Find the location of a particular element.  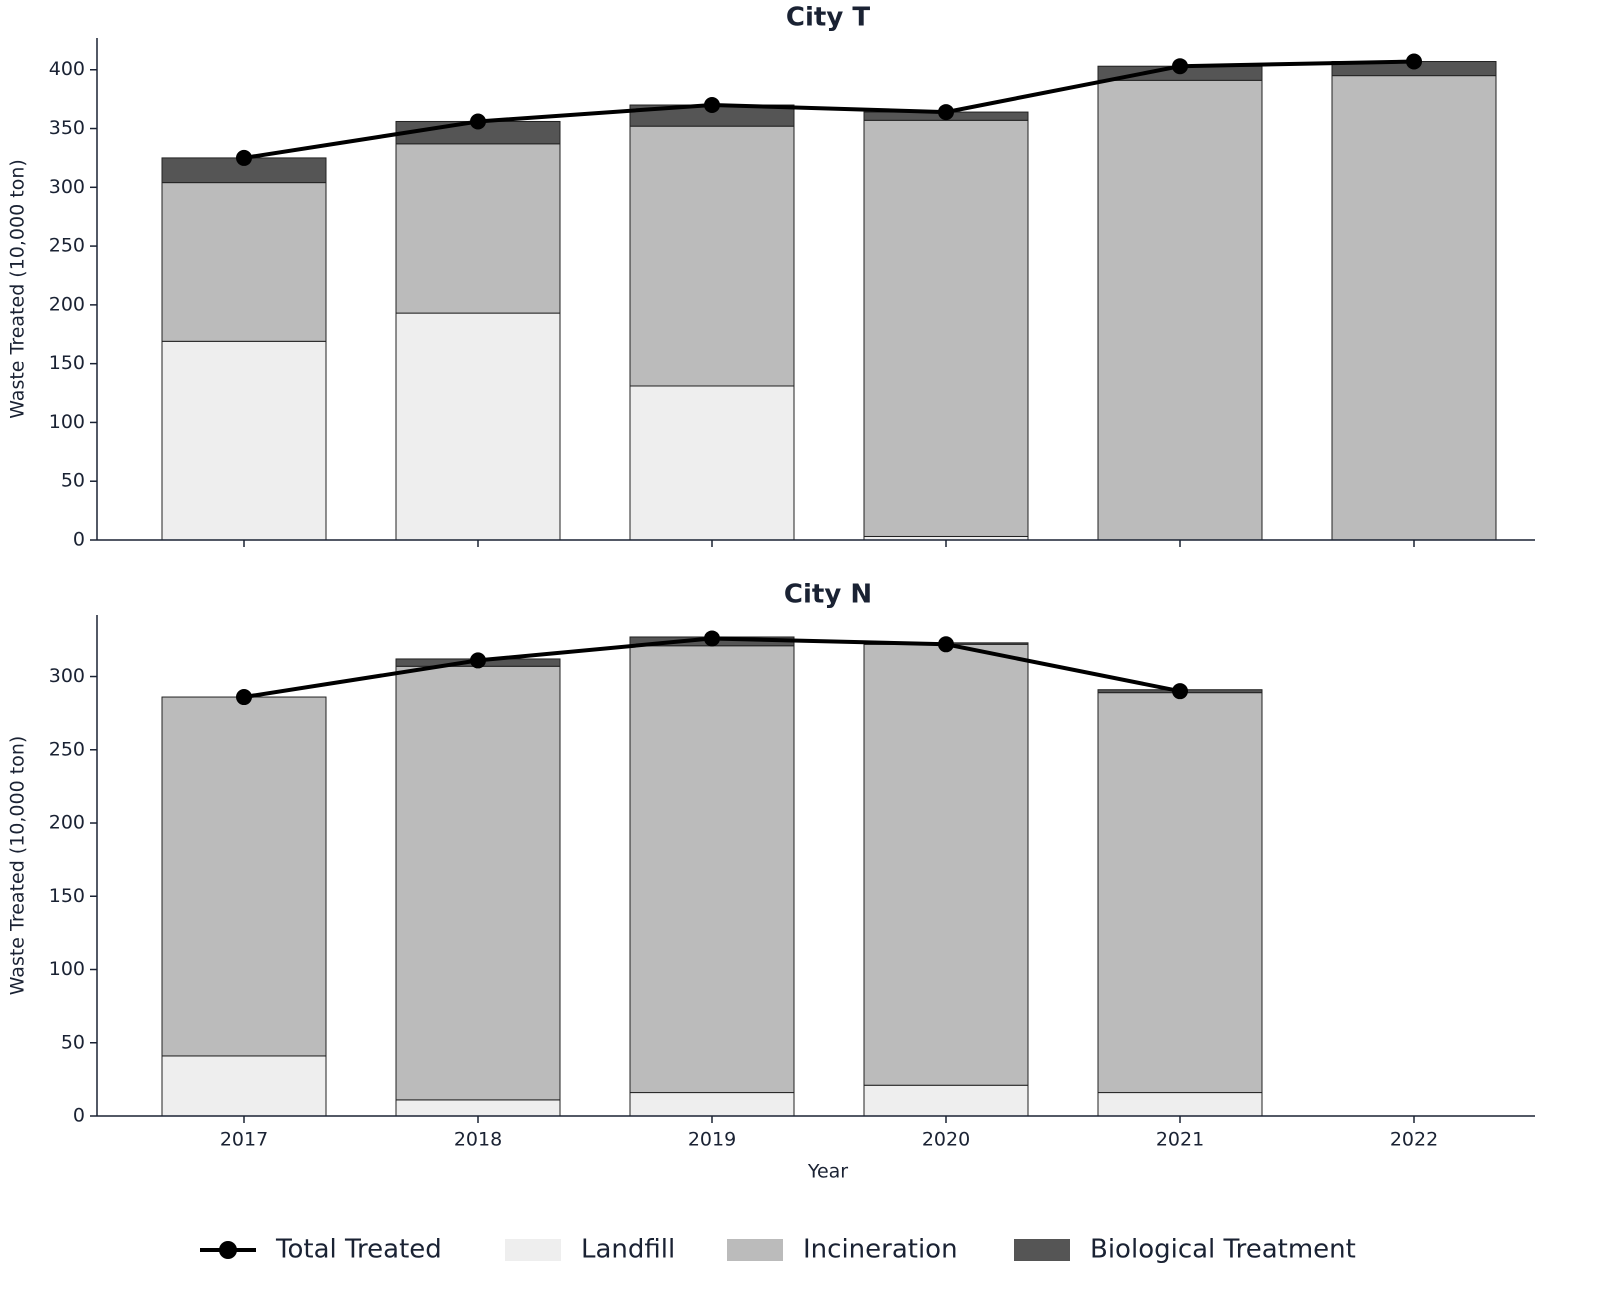

legend-label: Biological Treatment is located at coordinates (1223, 1250).